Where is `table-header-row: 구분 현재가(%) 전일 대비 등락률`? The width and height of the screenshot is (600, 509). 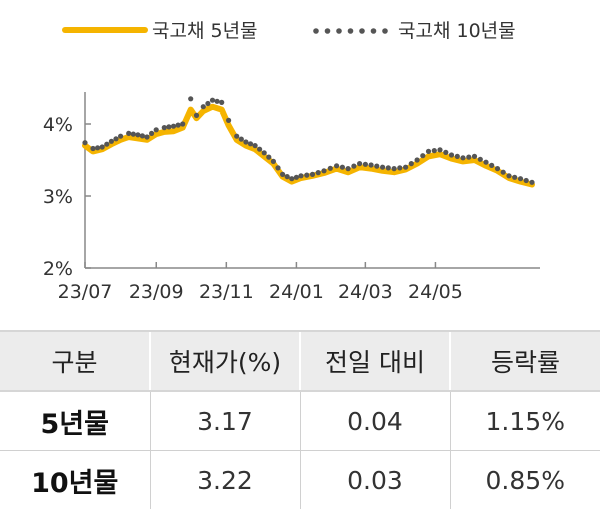
table-header-row: 구분 현재가(%) 전일 대비 등락률 is located at coordinates (300, 361).